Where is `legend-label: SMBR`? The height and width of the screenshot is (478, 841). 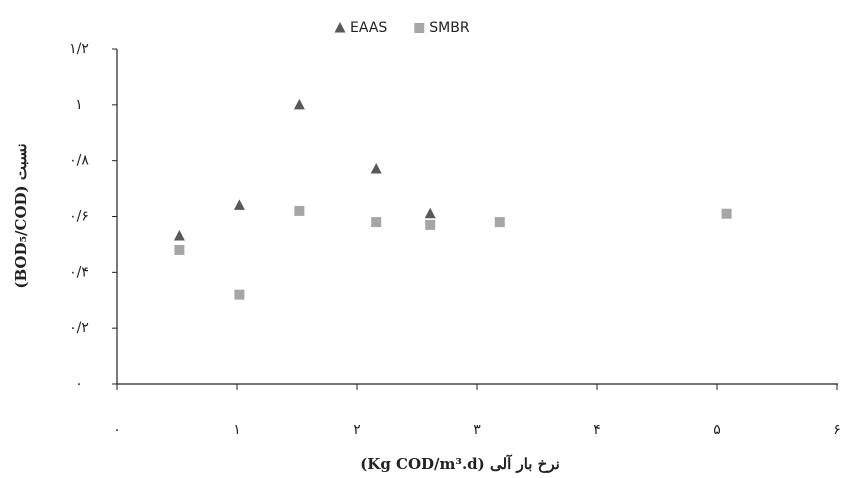 legend-label: SMBR is located at coordinates (449, 28).